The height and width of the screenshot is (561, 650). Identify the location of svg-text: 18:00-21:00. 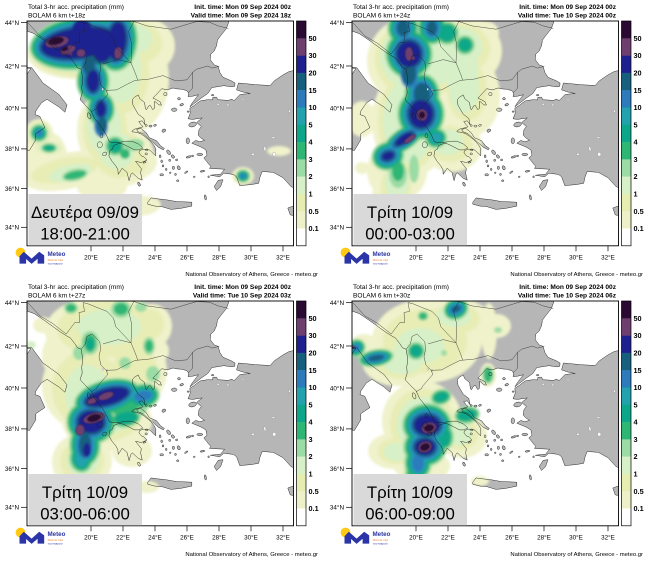
(85, 234).